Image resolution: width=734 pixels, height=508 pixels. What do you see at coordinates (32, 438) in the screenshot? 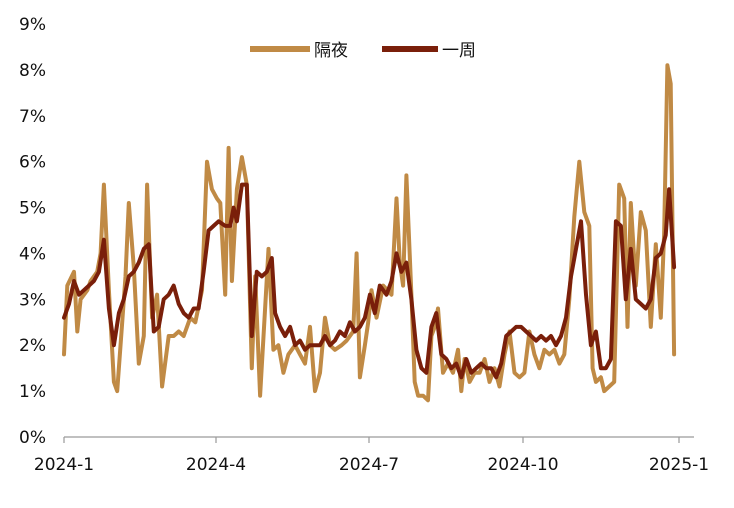
I see `y-tick-label: 0%` at bounding box center [32, 438].